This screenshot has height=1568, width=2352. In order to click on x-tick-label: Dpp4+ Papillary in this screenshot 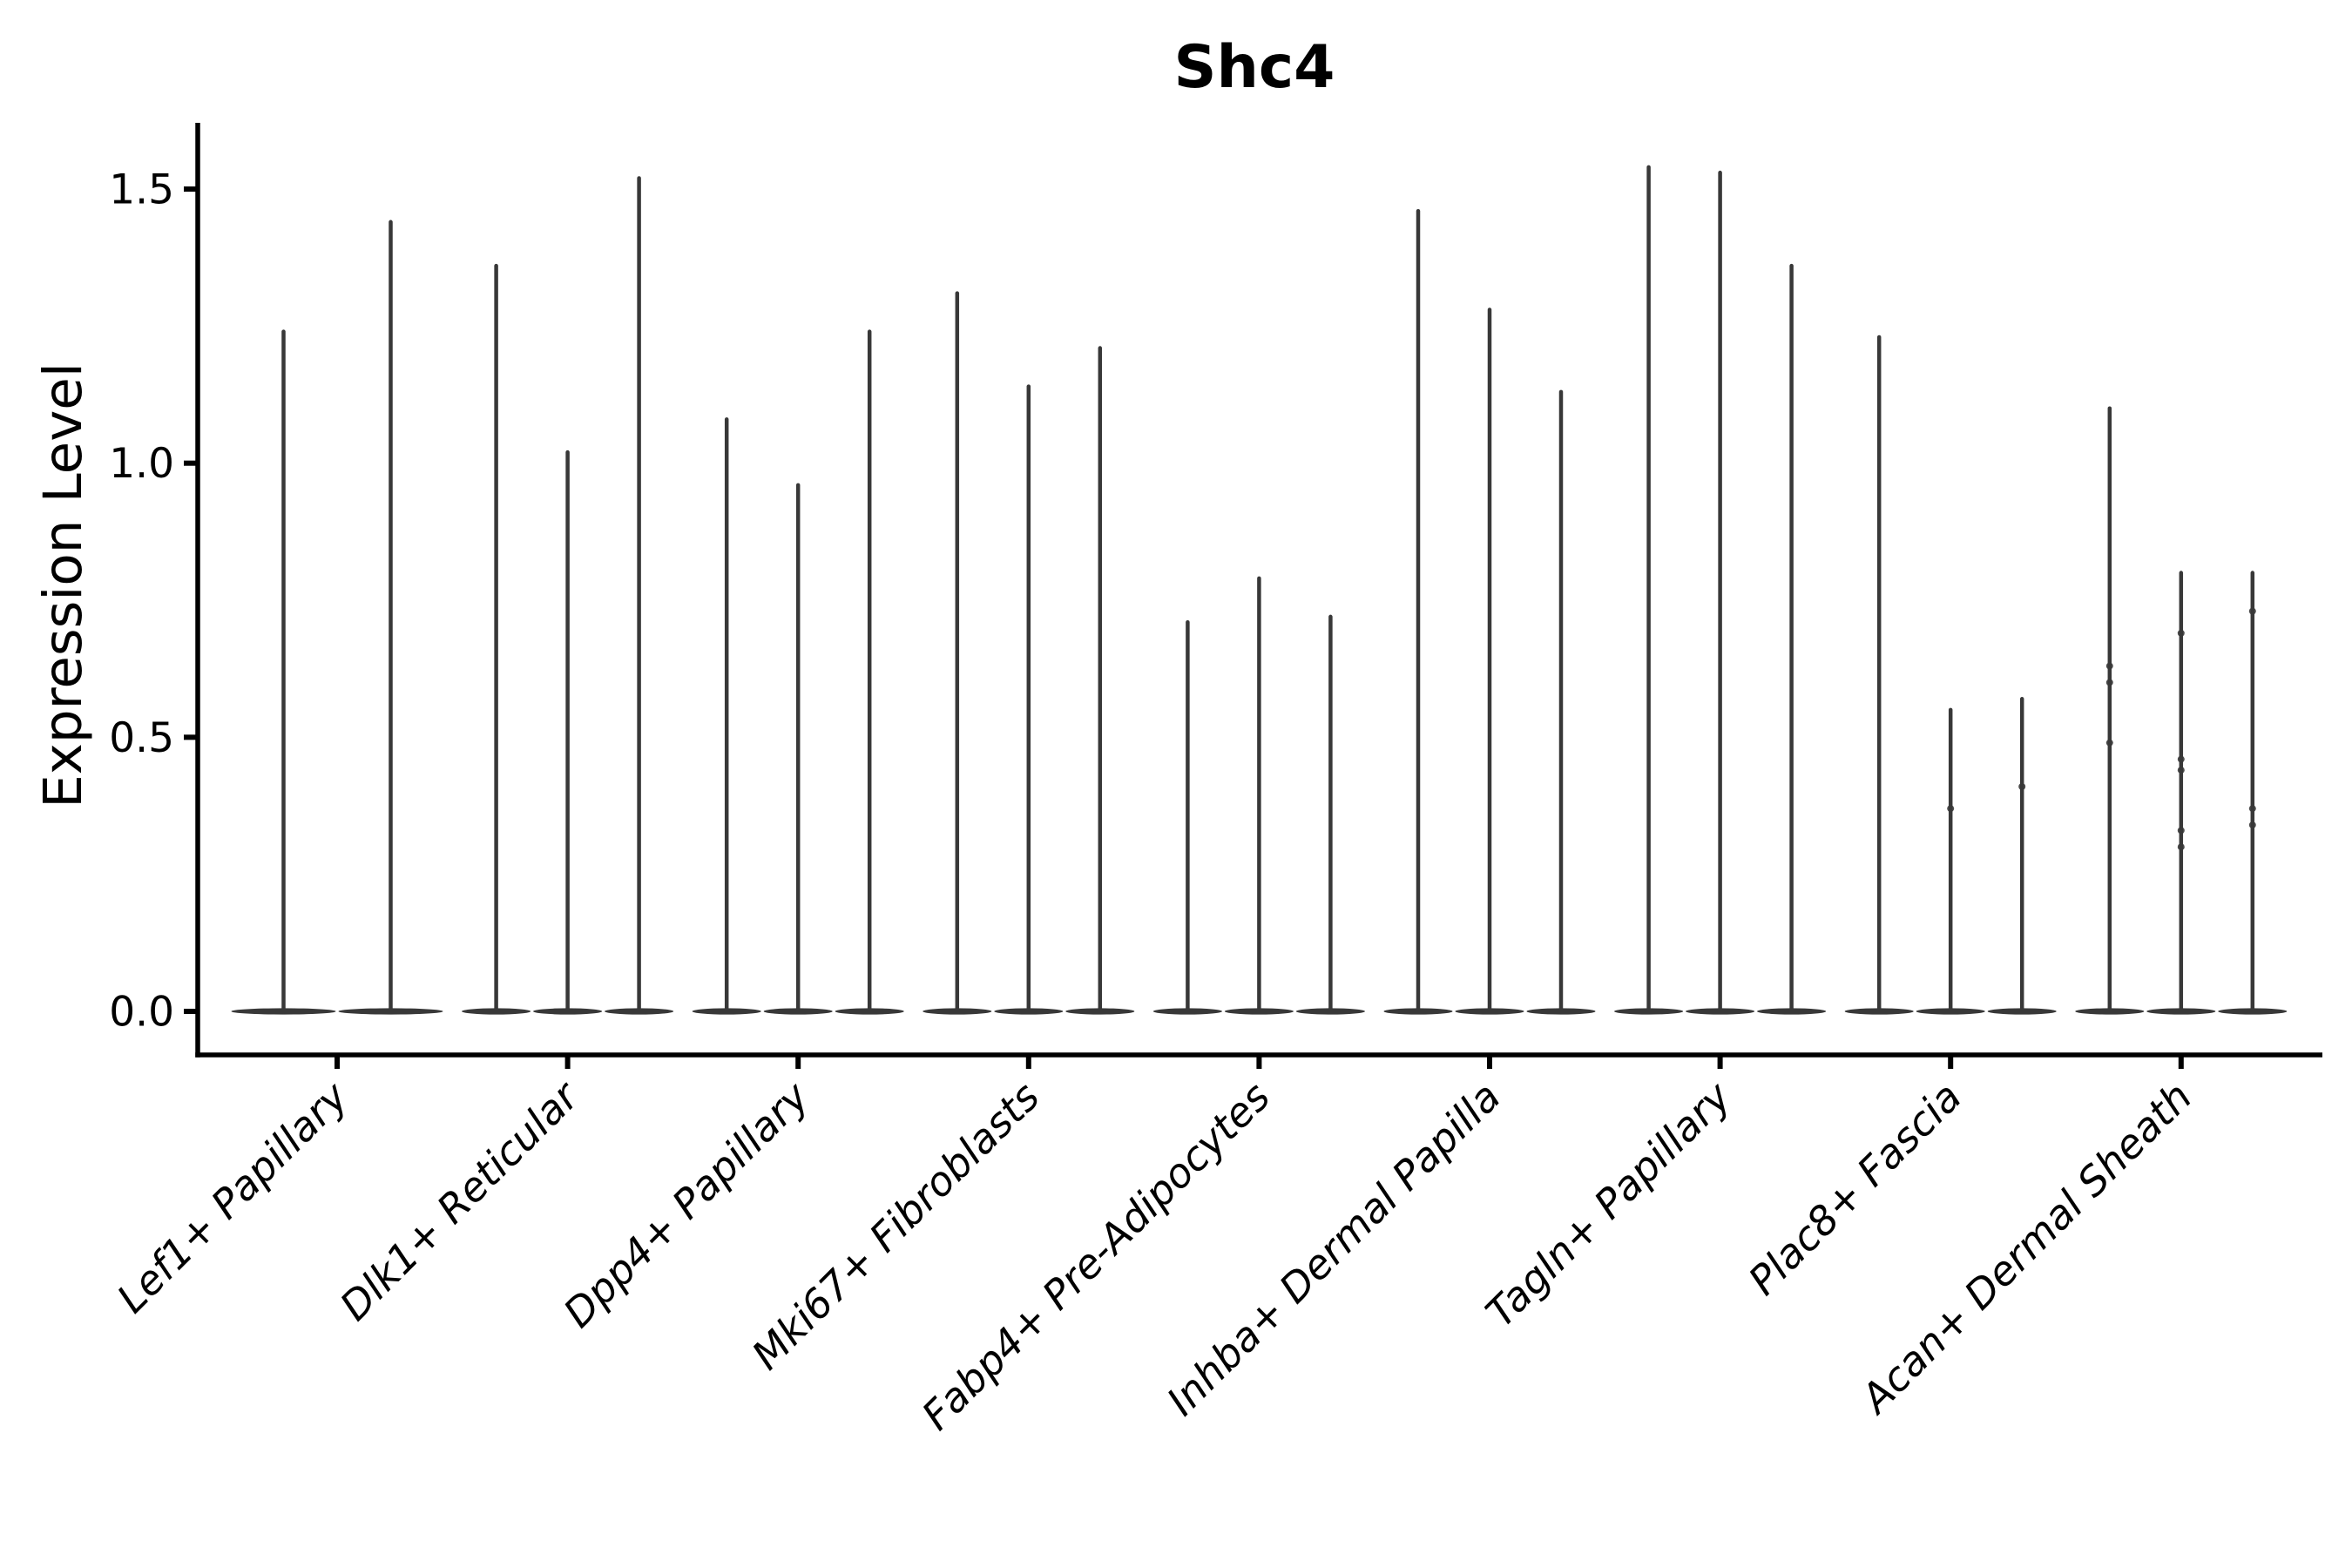, I will do `click(686, 1204)`.